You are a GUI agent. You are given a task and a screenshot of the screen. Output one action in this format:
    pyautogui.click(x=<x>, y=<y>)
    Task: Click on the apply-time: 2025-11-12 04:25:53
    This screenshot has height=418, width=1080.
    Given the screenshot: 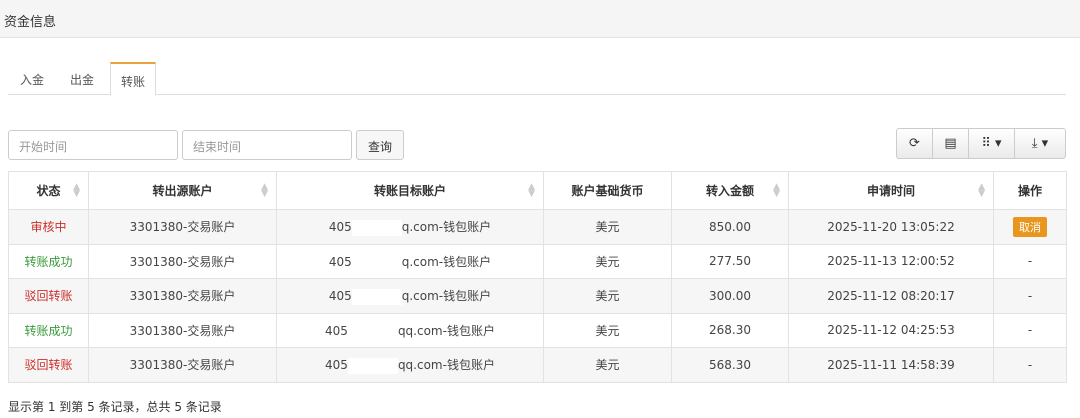 What is the action you would take?
    pyautogui.click(x=891, y=330)
    